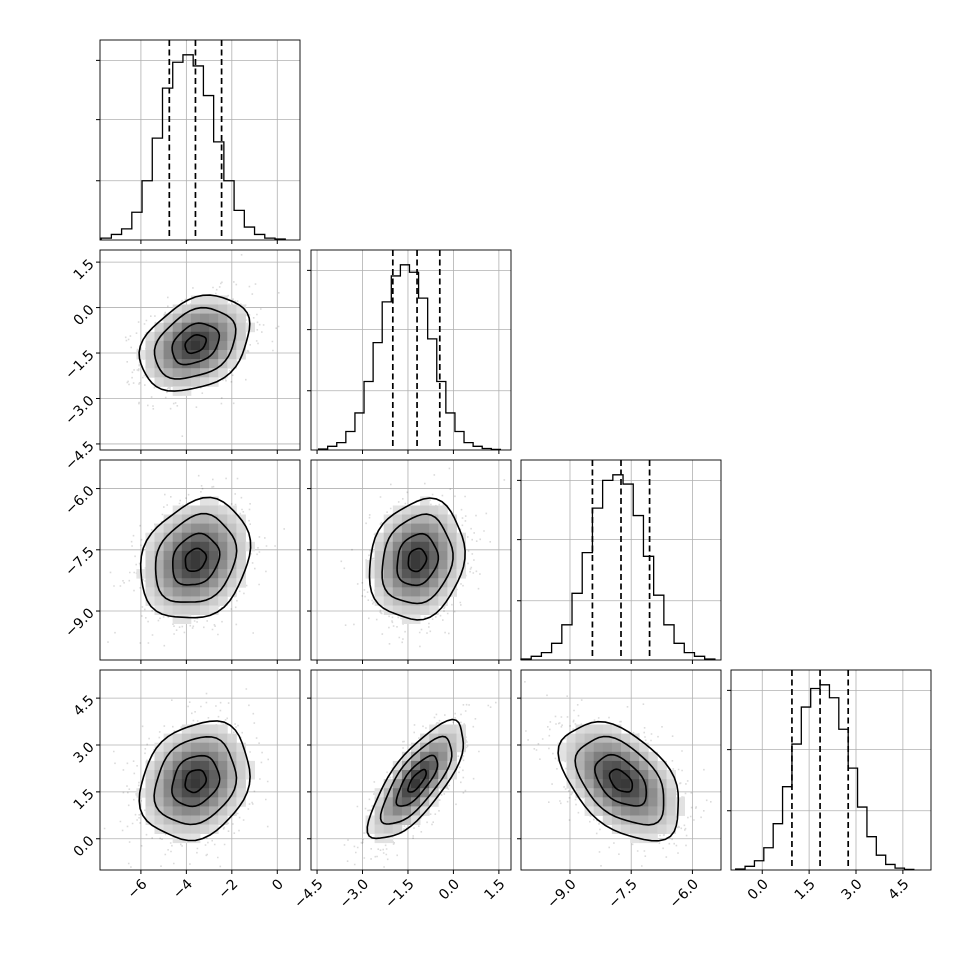 Image resolution: width=970 pixels, height=970 pixels. I want to click on pair-3-0-frame, so click(200, 770).